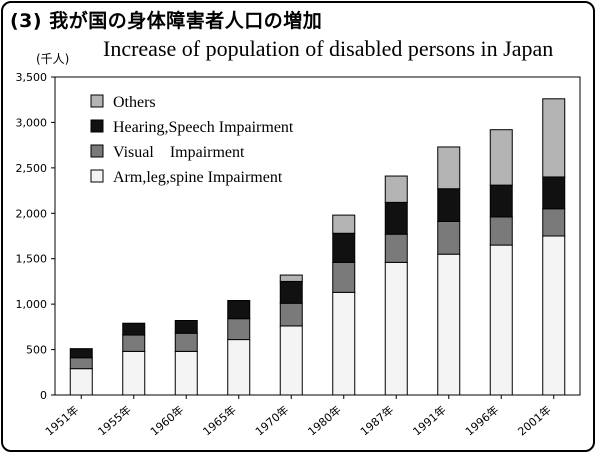 Image resolution: width=600 pixels, height=457 pixels. What do you see at coordinates (53, 59) in the screenshot?
I see `y-axis-unit: (千人)` at bounding box center [53, 59].